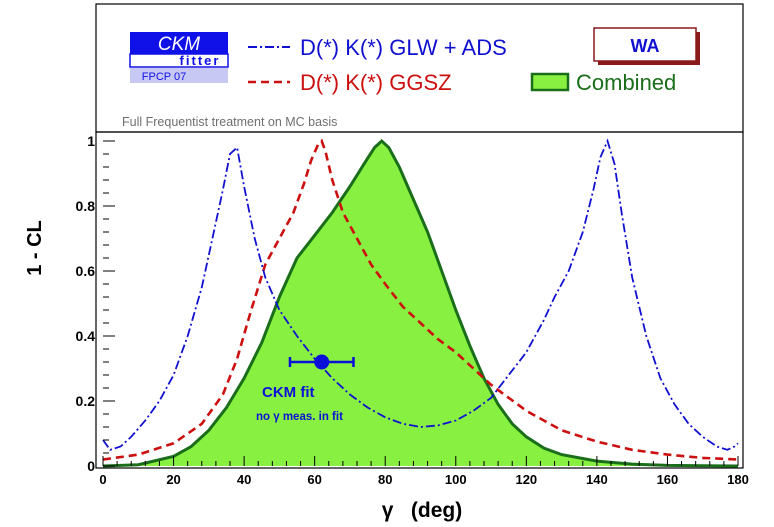 This screenshot has height=527, width=774. I want to click on legend-combined-label: Combined, so click(626, 82).